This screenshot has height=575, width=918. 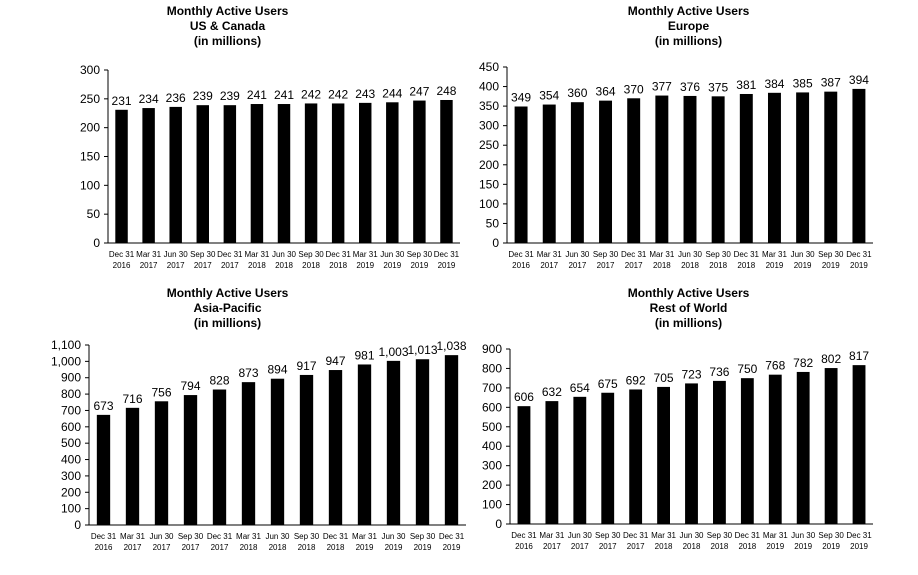 I want to click on data-label: 377, so click(x=662, y=87).